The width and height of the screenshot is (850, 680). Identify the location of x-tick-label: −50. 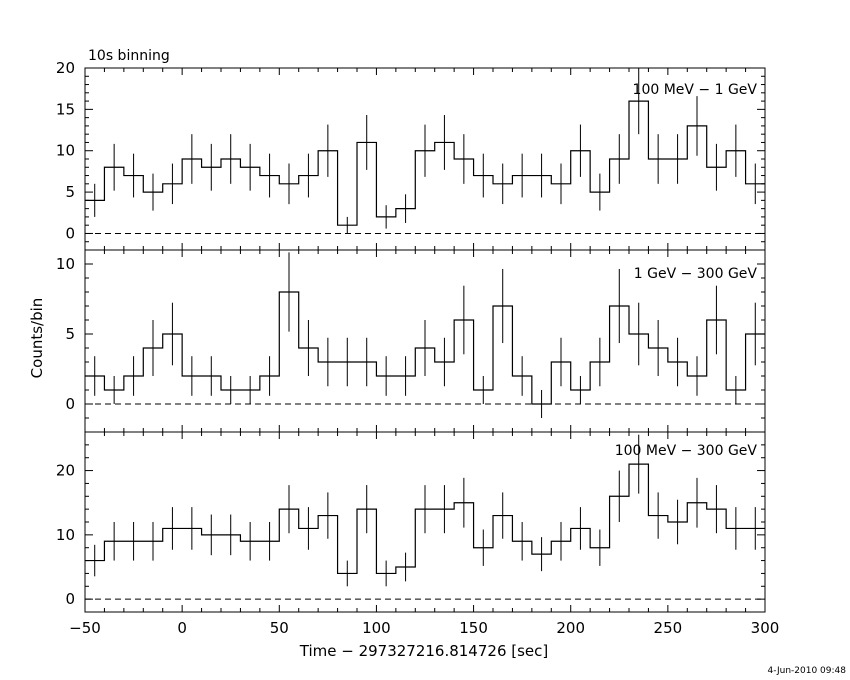
(85, 628).